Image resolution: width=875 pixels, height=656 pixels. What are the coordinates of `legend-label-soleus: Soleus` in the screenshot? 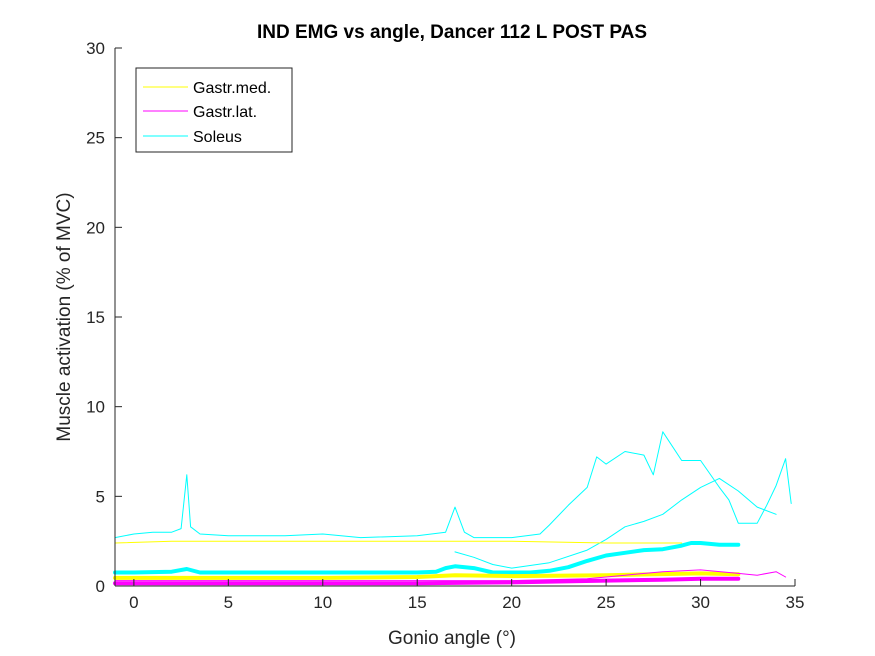 It's located at (217, 137).